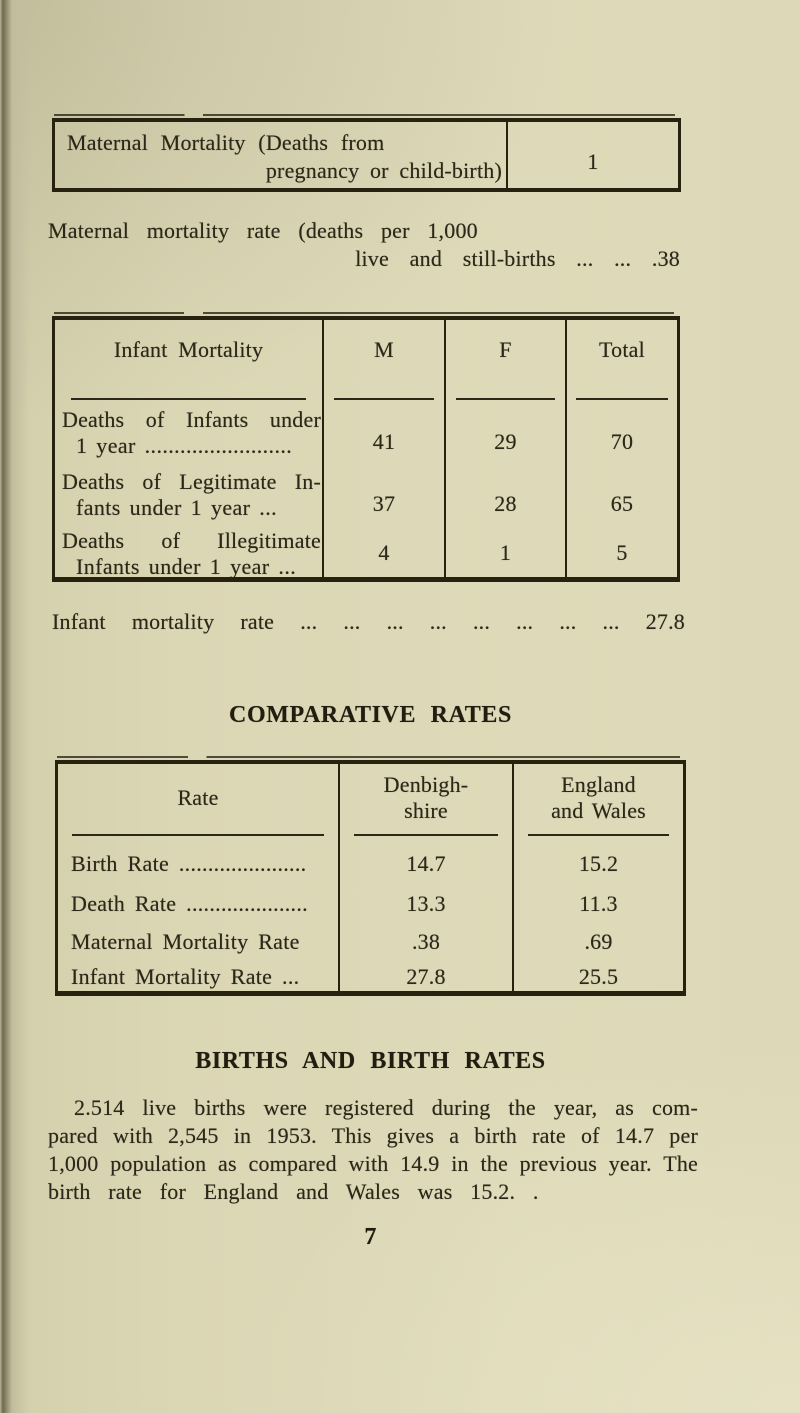 This screenshot has width=800, height=1413. I want to click on comparative-header-england-wales: England and Wales, so click(597, 803).